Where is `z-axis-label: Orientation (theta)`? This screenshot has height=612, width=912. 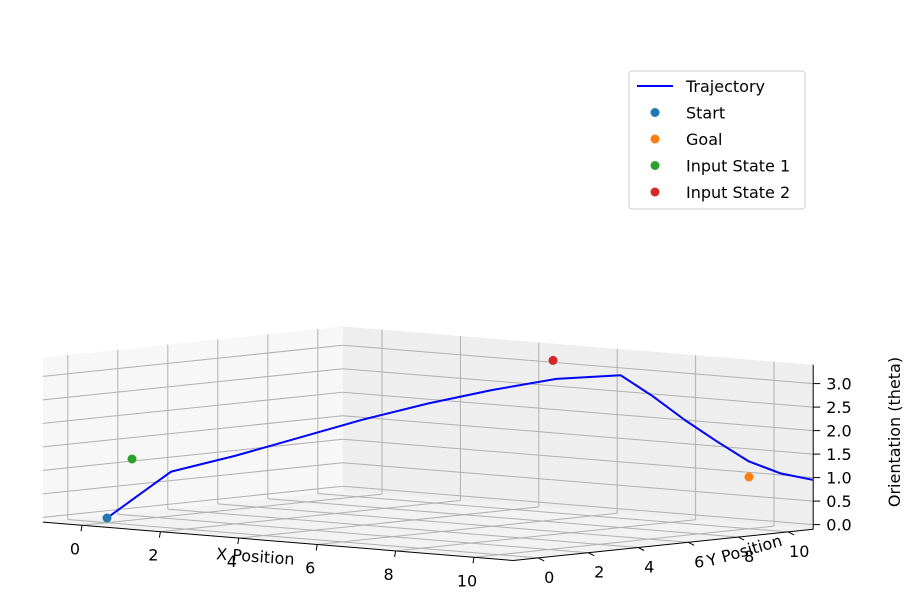
z-axis-label: Orientation (theta) is located at coordinates (894, 432).